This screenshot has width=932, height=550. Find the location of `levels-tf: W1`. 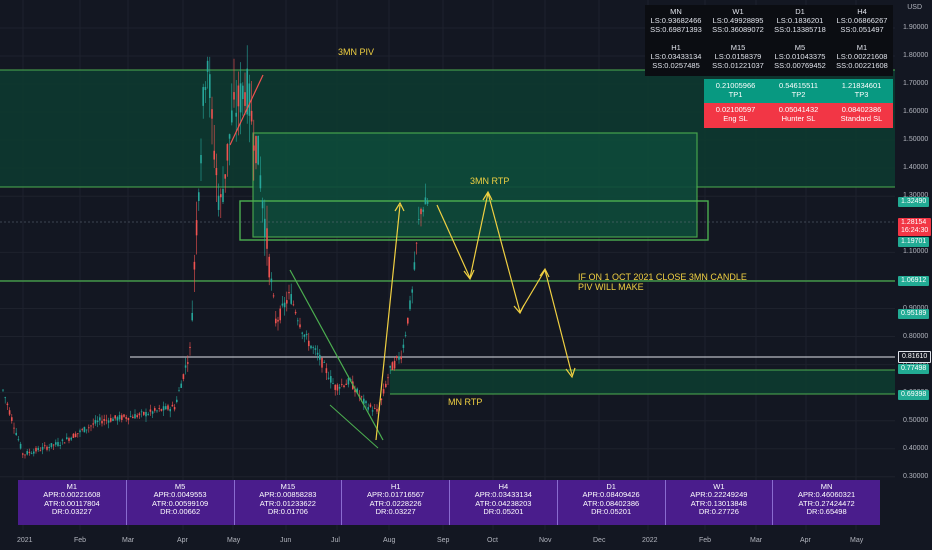

levels-tf: W1 is located at coordinates (738, 11).